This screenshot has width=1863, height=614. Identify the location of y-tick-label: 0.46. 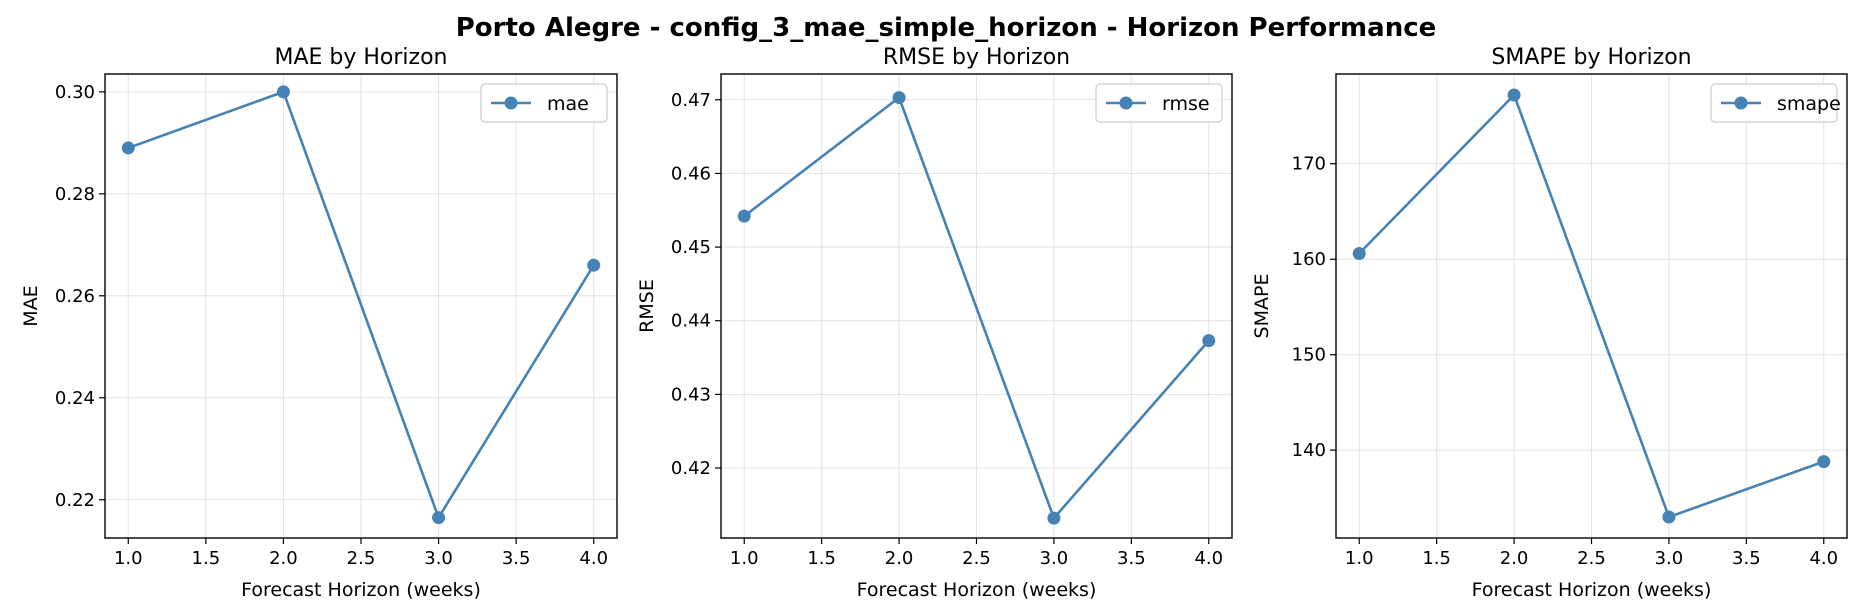
(691, 173).